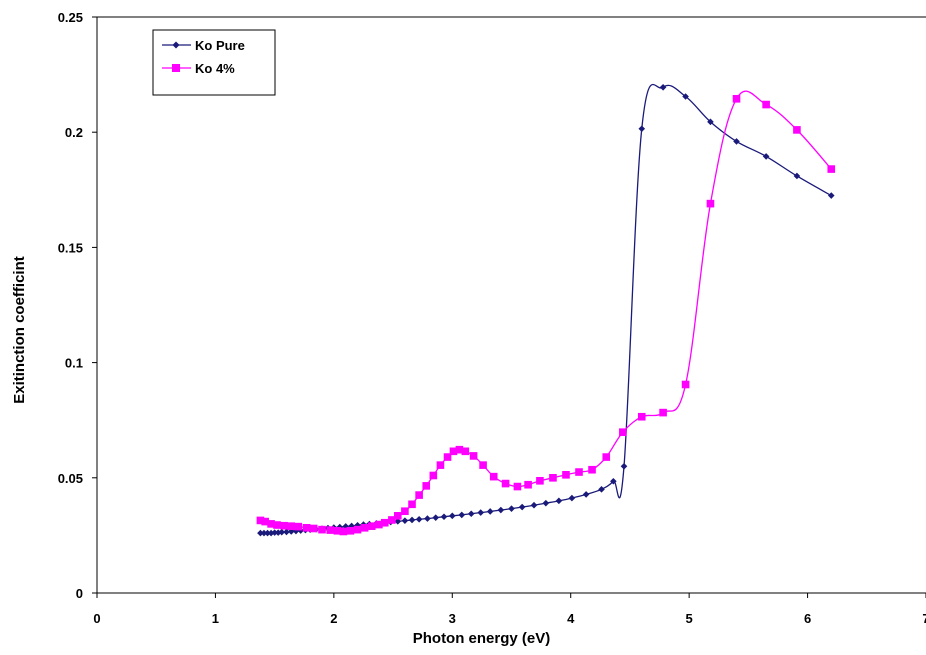  Describe the element at coordinates (924, 618) in the screenshot. I see `x-tick-label: 7` at that location.